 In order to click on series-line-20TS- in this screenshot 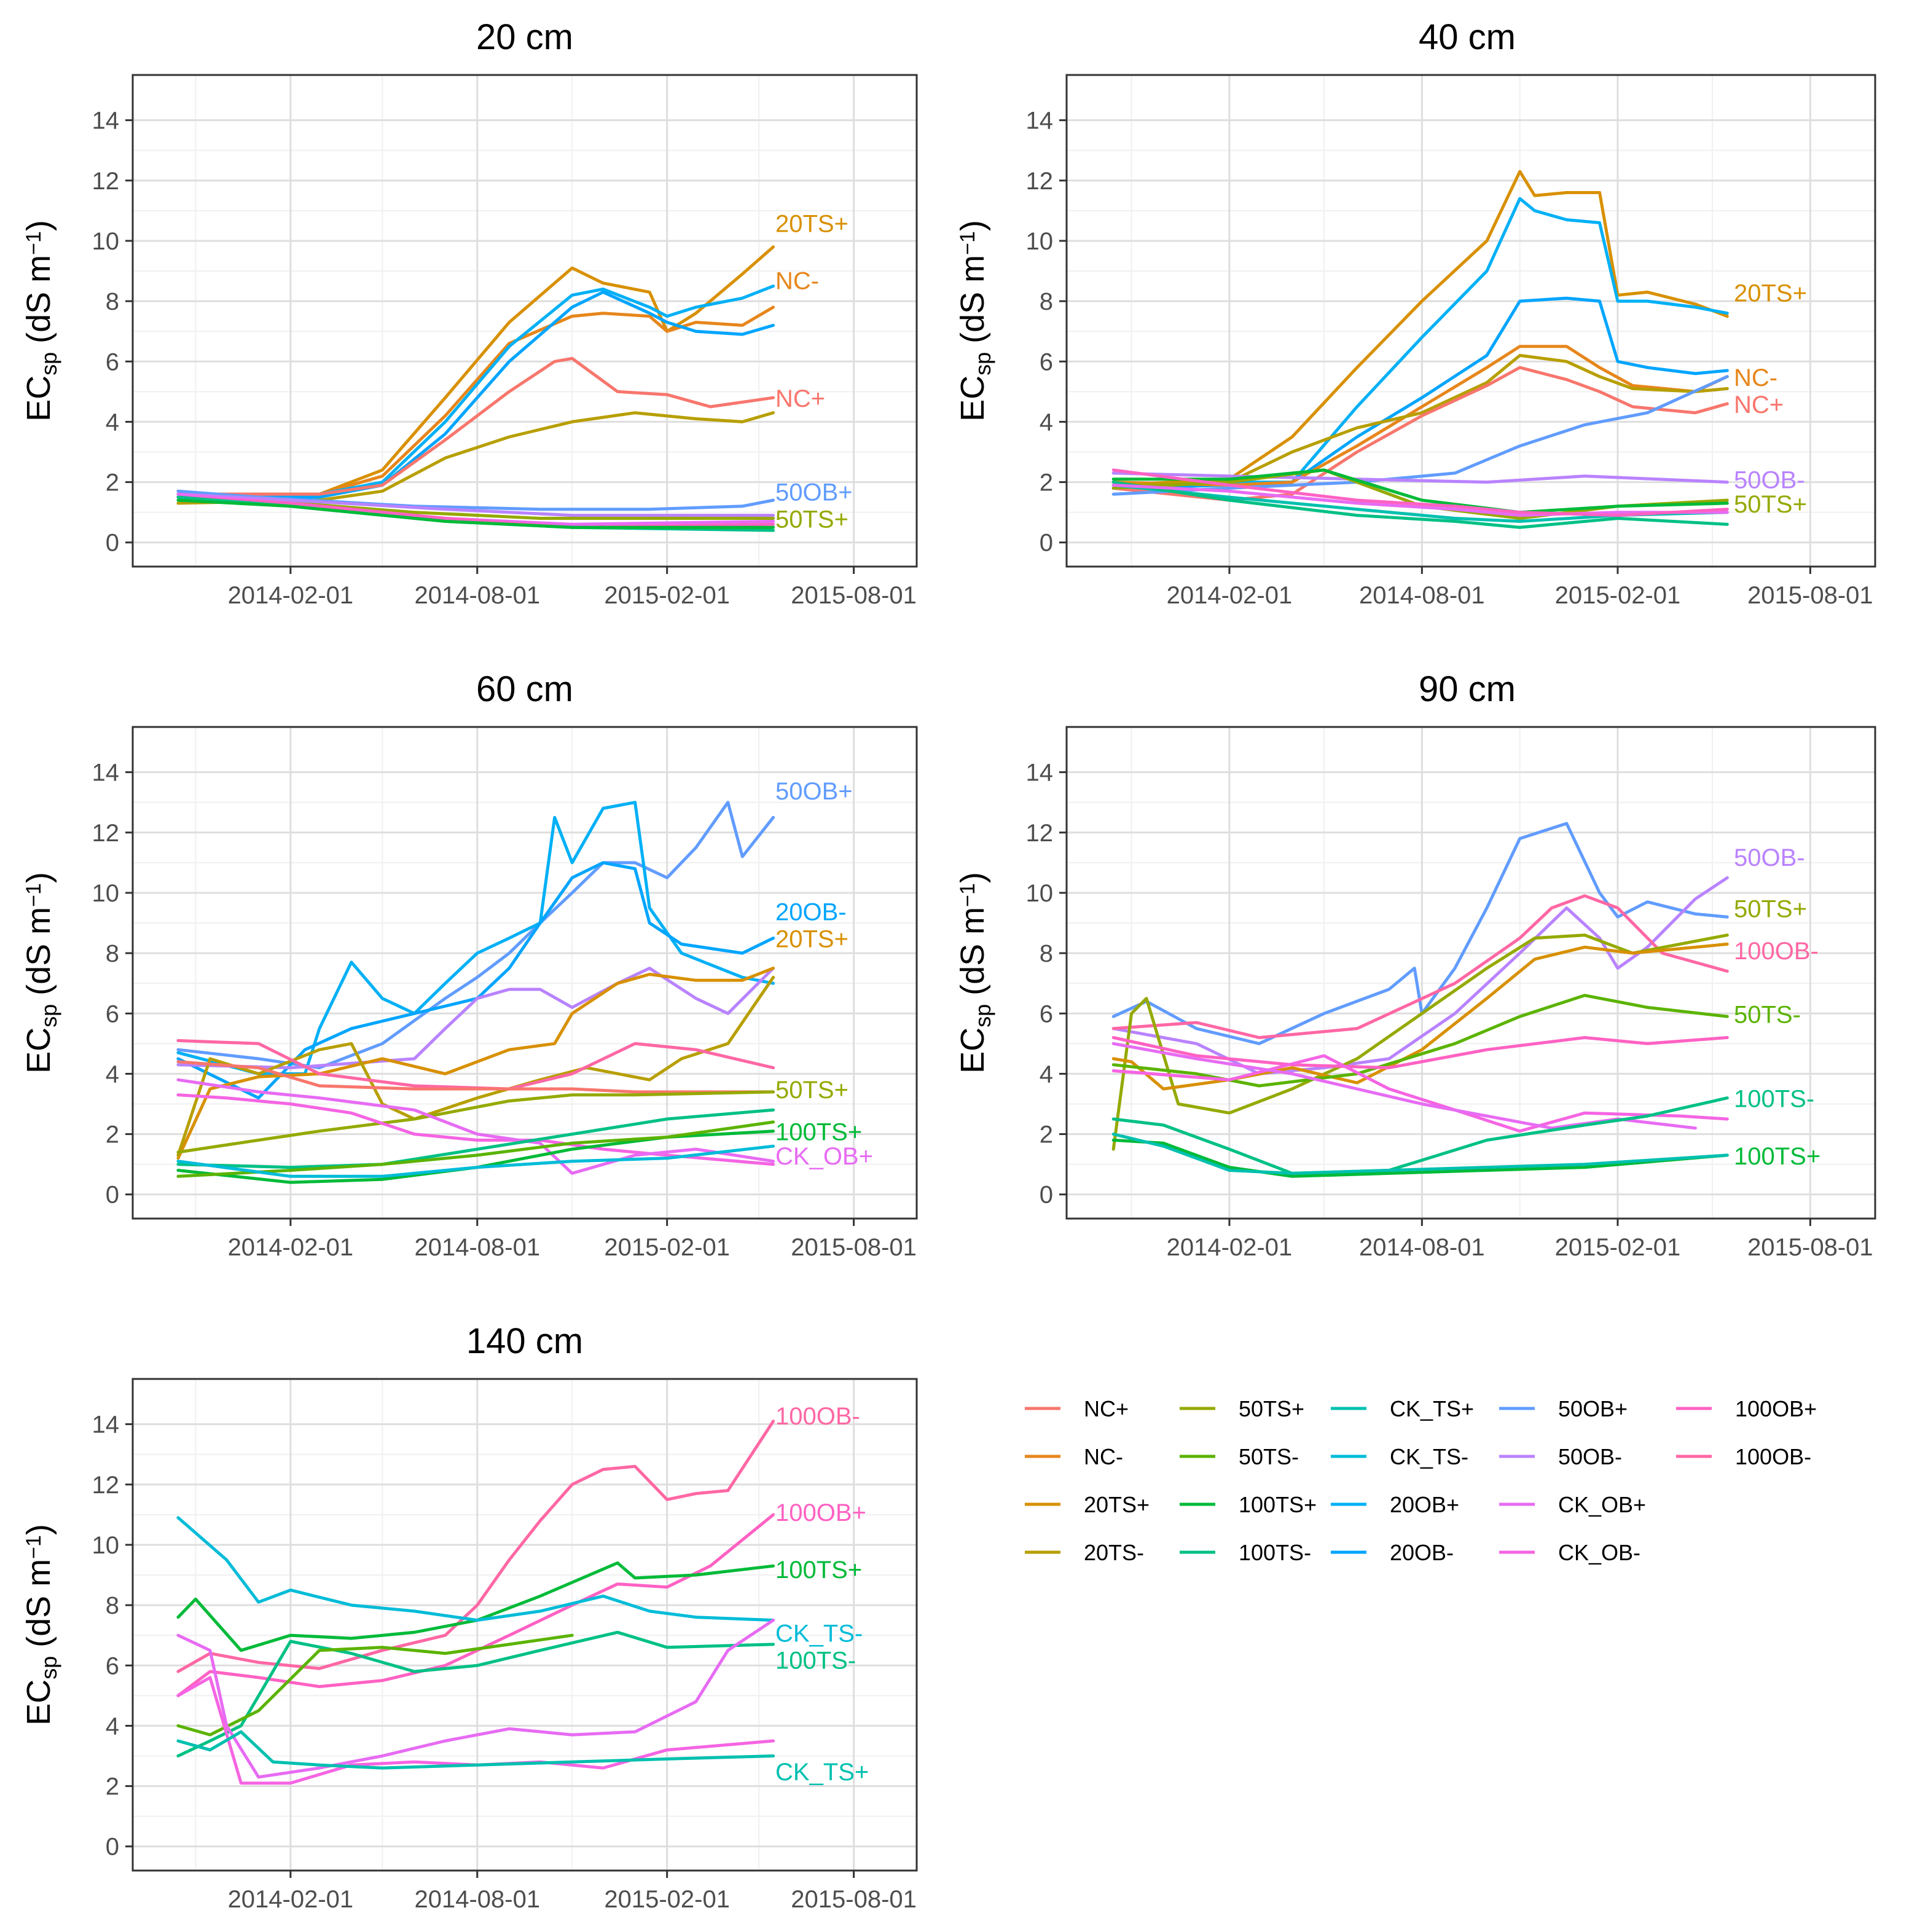, I will do `click(1420, 420)`.